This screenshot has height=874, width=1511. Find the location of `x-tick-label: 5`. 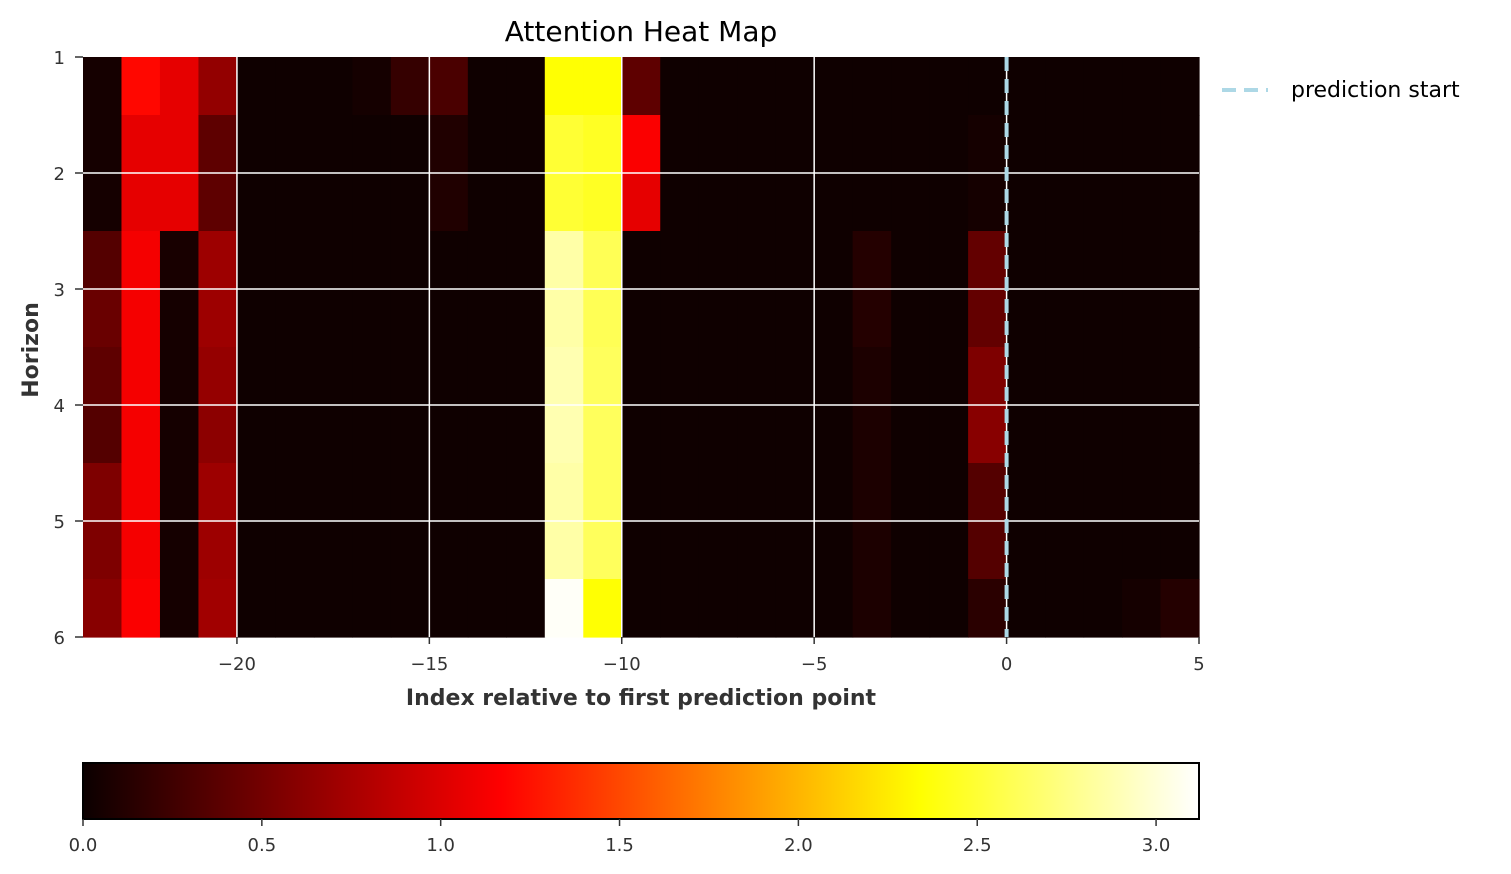

x-tick-label: 5 is located at coordinates (1198, 664).